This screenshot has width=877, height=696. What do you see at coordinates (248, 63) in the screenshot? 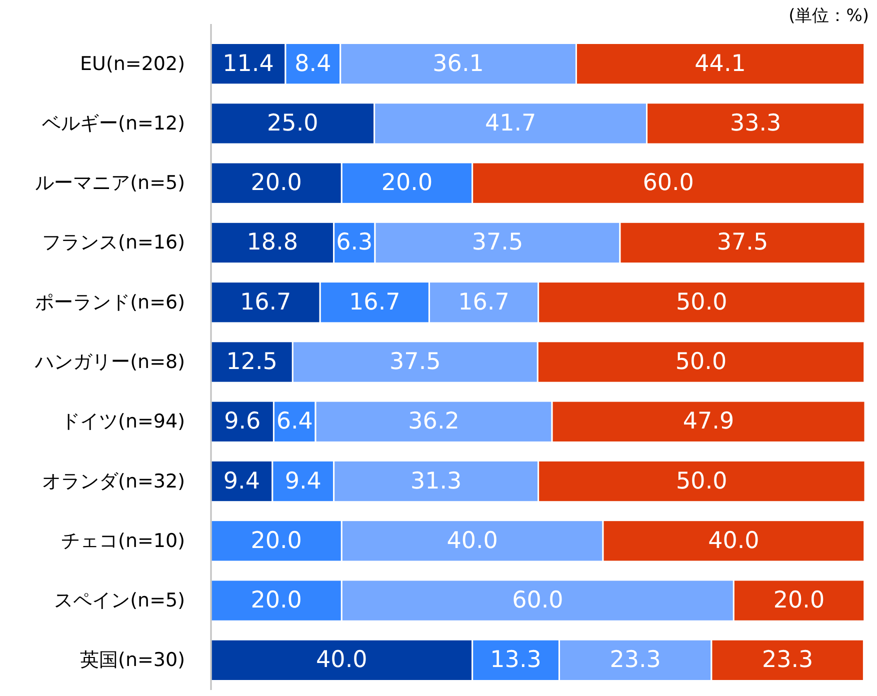
I see `data-label: 11.4` at bounding box center [248, 63].